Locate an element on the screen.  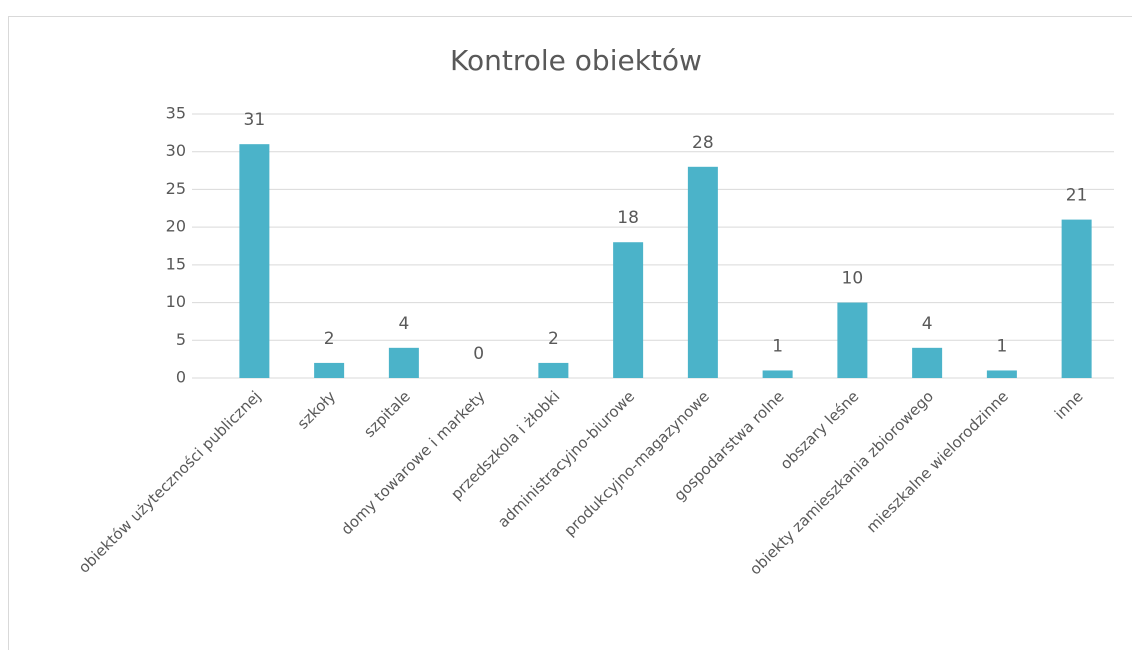
y-tick-label: 15 is located at coordinates (176, 263).